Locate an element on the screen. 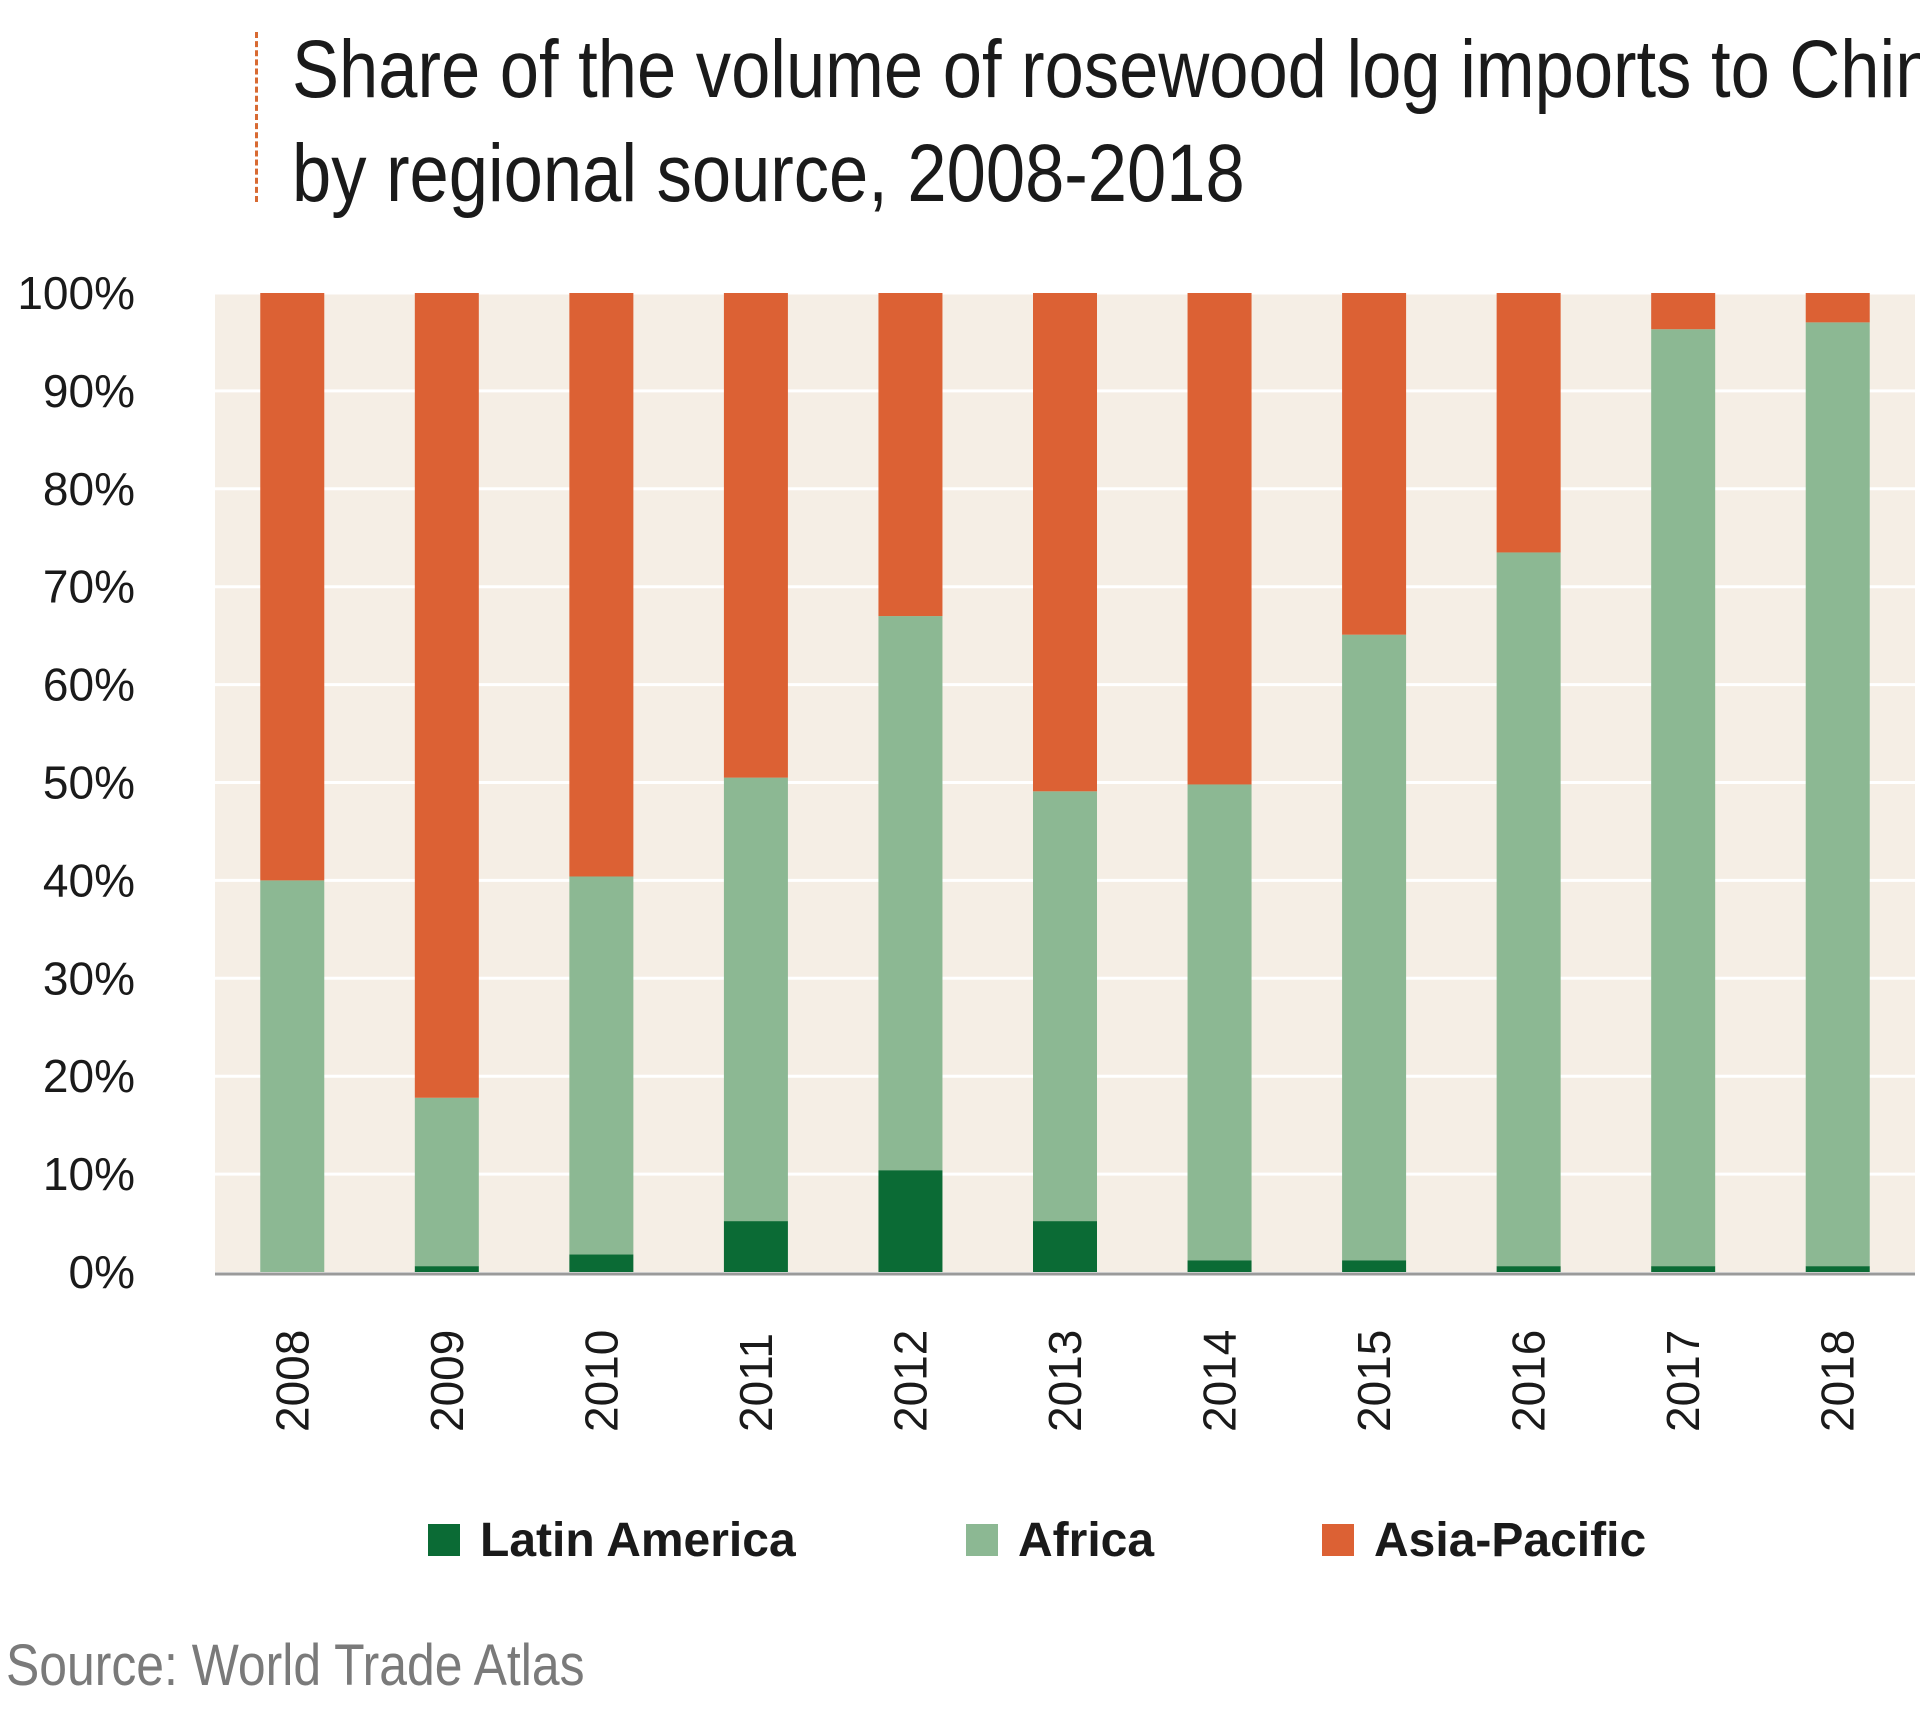  bar-latin-america-2016 is located at coordinates (1528, 1269).